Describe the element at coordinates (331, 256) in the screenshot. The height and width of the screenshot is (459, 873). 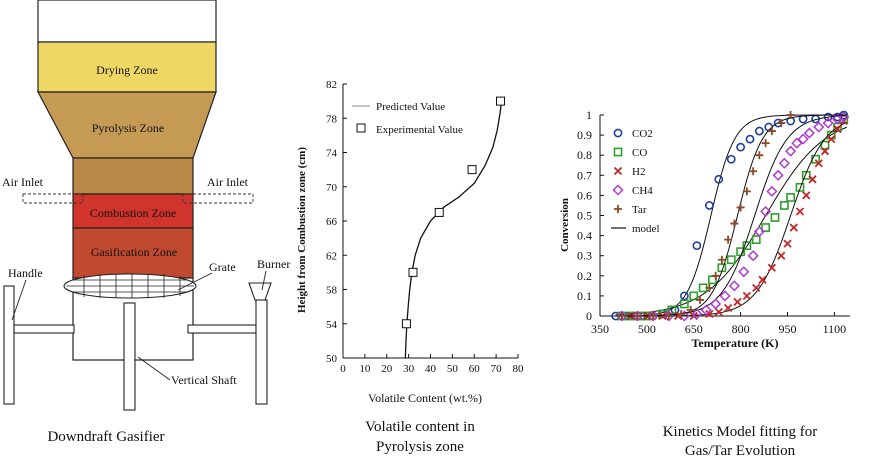
I see `chart1-y-tick-label: 62` at that location.